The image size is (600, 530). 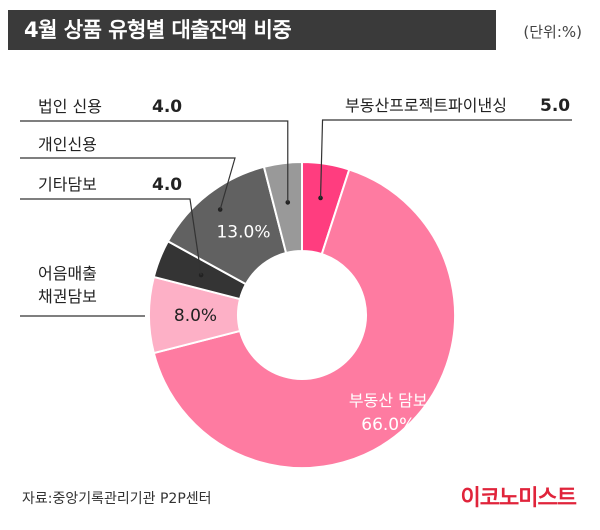 What do you see at coordinates (67, 184) in the screenshot?
I see `slice-label-3: 기타담보` at bounding box center [67, 184].